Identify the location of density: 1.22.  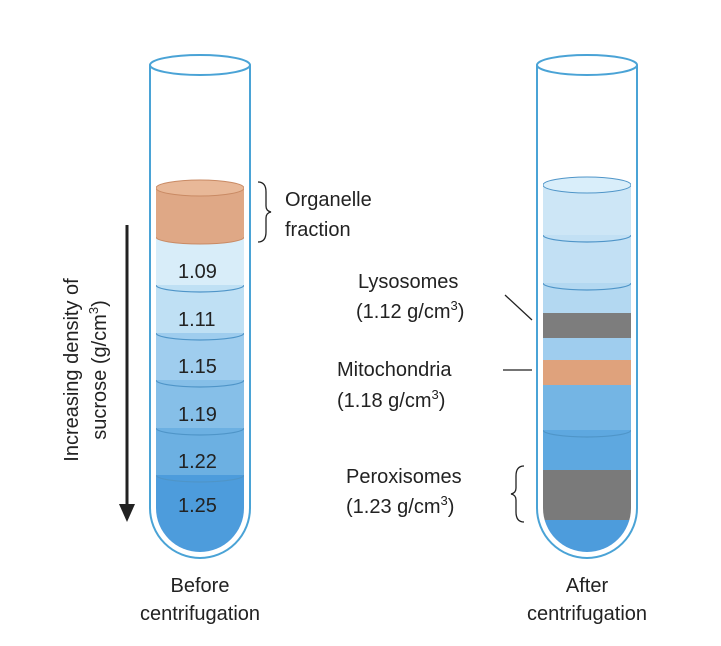
(197, 462).